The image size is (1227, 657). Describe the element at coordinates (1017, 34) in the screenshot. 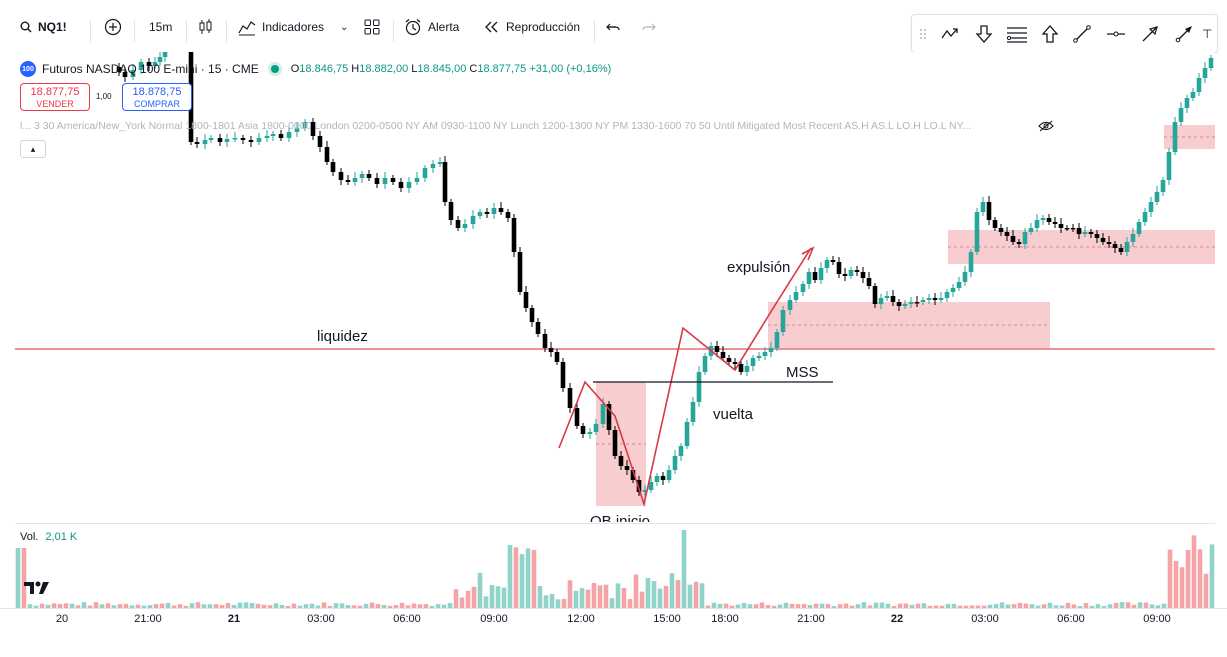

I see `horizontal-lines-icon` at that location.